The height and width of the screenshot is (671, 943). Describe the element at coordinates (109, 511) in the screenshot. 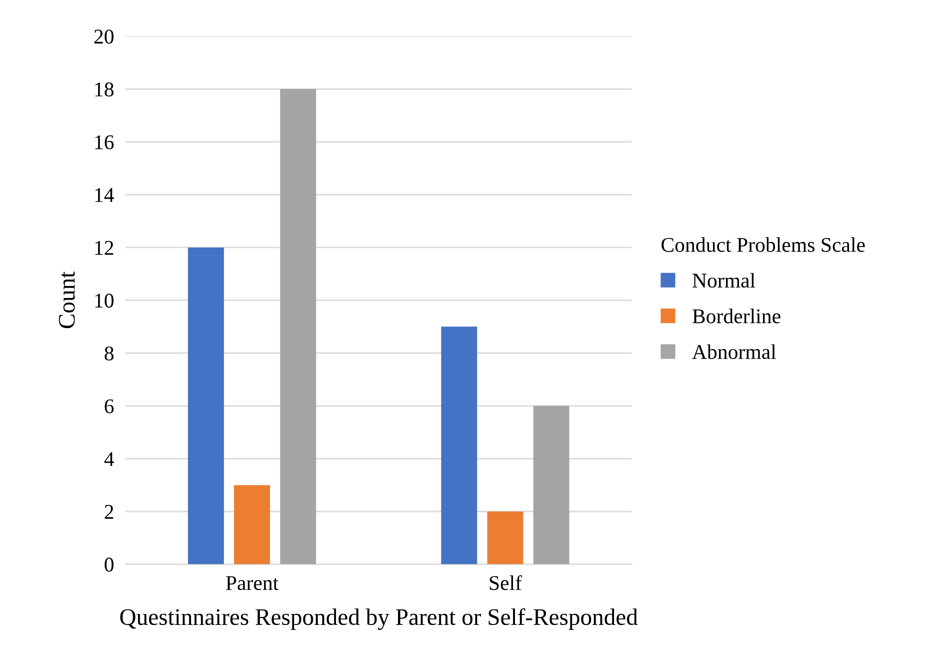

I see `y-tick-label: 2` at that location.